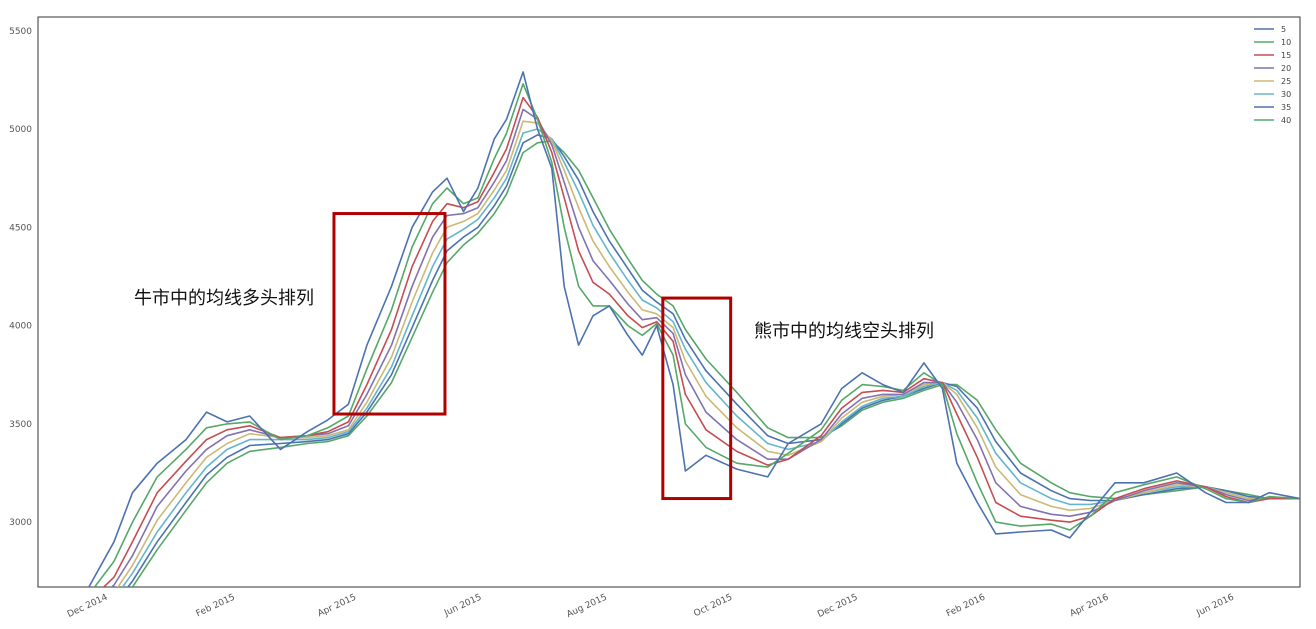 The height and width of the screenshot is (629, 1316). Describe the element at coordinates (20, 130) in the screenshot. I see `y-tick-label: 5000` at that location.